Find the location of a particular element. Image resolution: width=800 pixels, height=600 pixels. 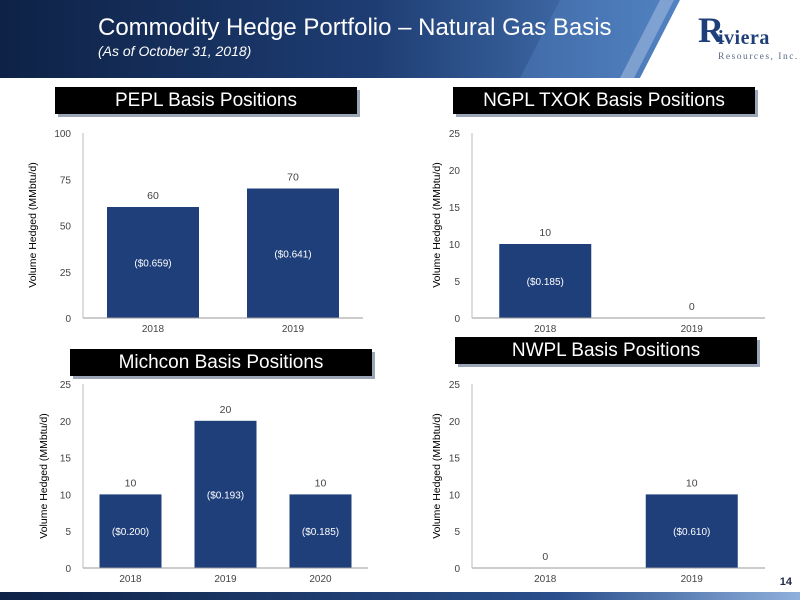

company-logo: R iviera Resources, Inc. is located at coordinates (747, 36).